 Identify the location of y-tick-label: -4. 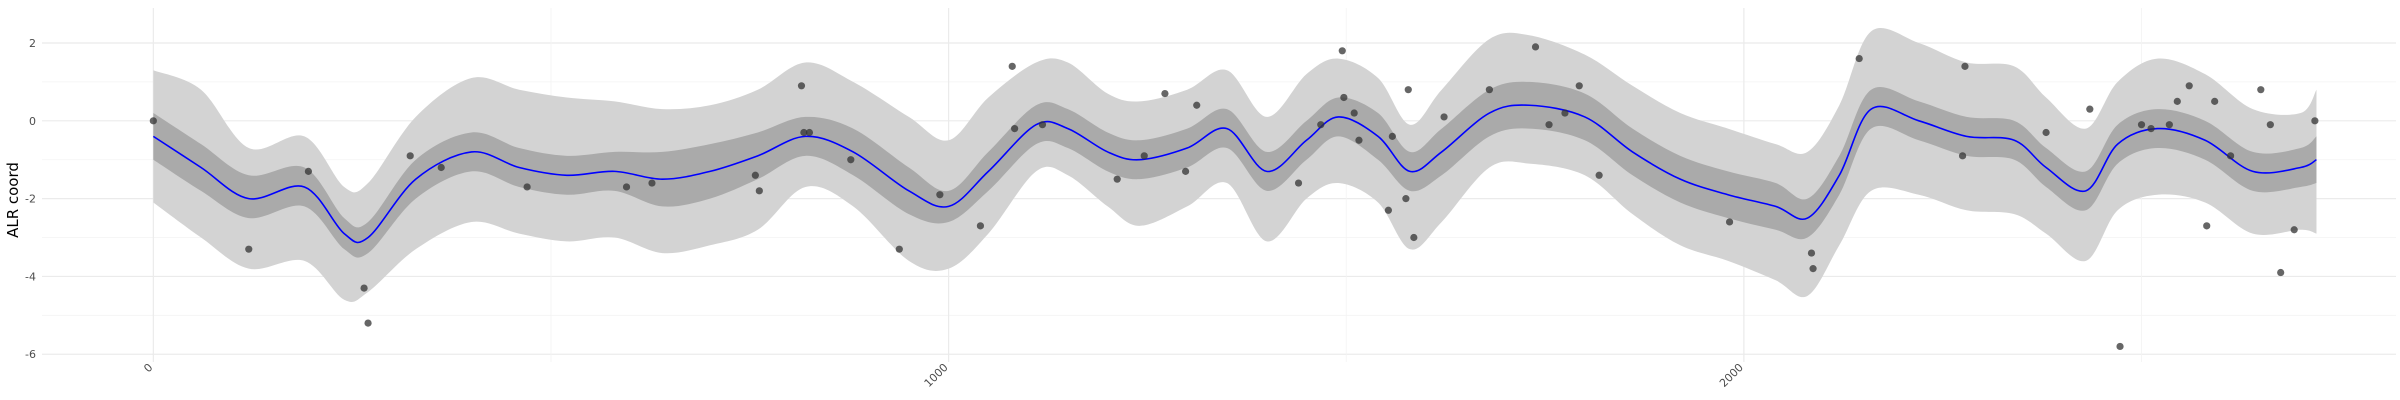
(30, 276).